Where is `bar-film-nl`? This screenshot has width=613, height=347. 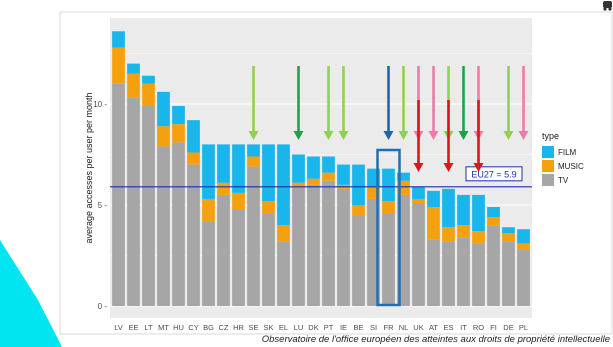
bar-film-nl is located at coordinates (403, 176).